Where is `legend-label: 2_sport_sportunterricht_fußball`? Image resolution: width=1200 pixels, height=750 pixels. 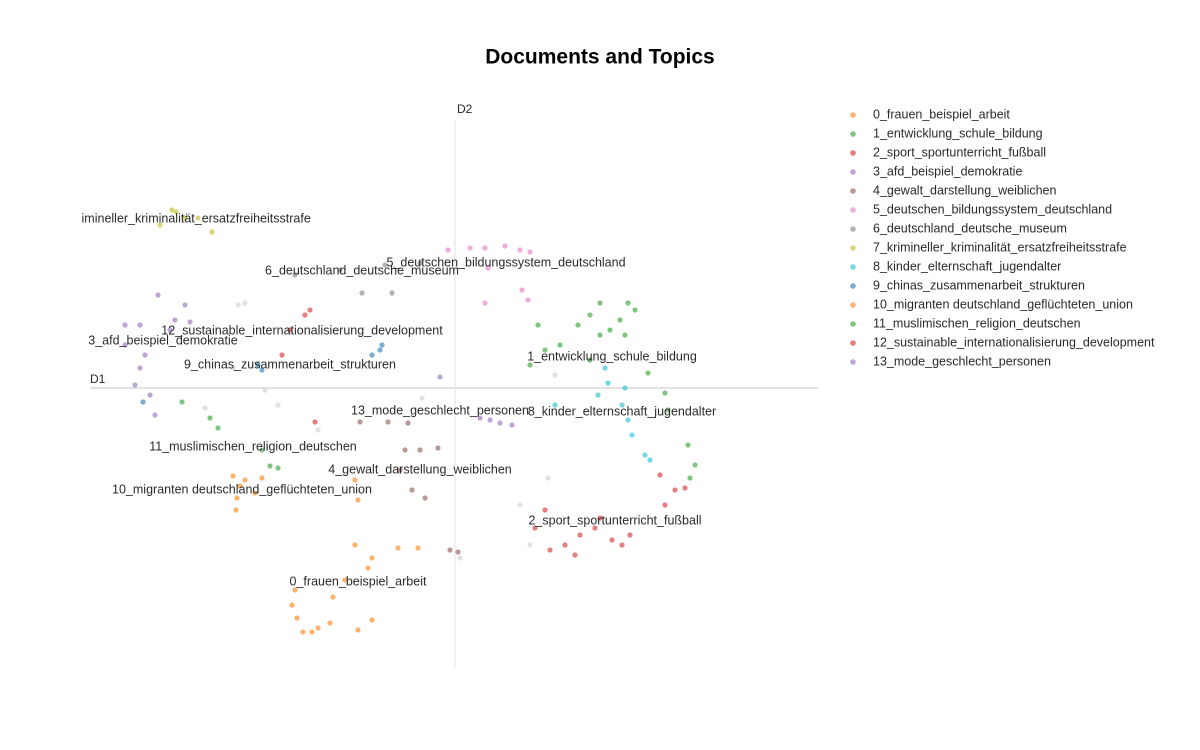
legend-label: 2_sport_sportunterricht_fußball is located at coordinates (959, 152).